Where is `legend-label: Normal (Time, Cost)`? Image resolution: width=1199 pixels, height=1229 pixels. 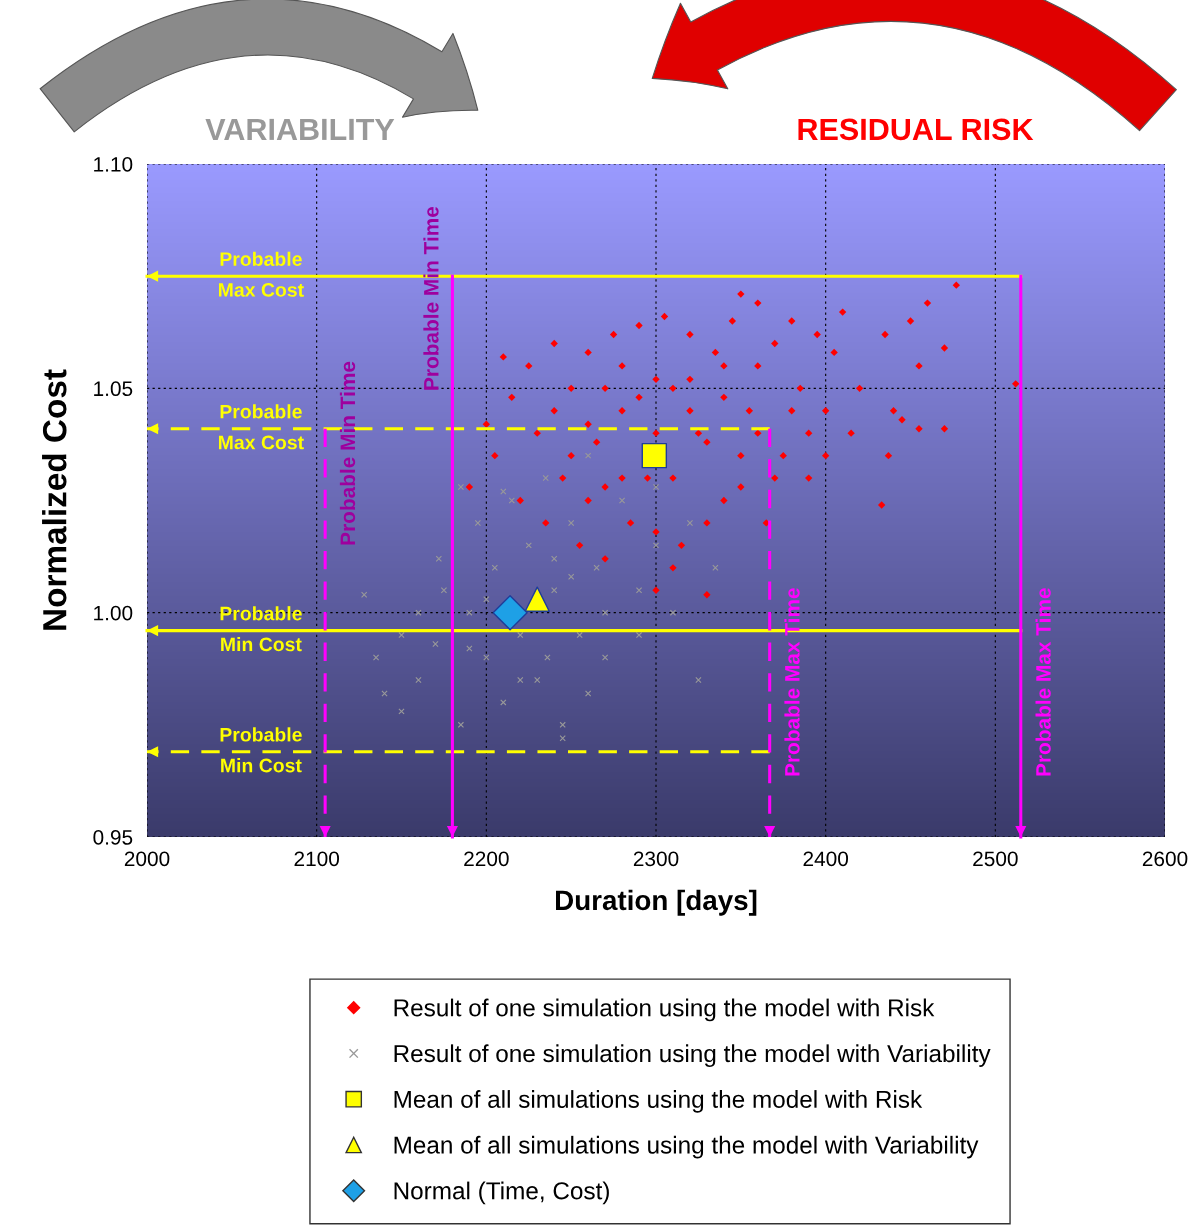 legend-label: Normal (Time, Cost) is located at coordinates (501, 1193).